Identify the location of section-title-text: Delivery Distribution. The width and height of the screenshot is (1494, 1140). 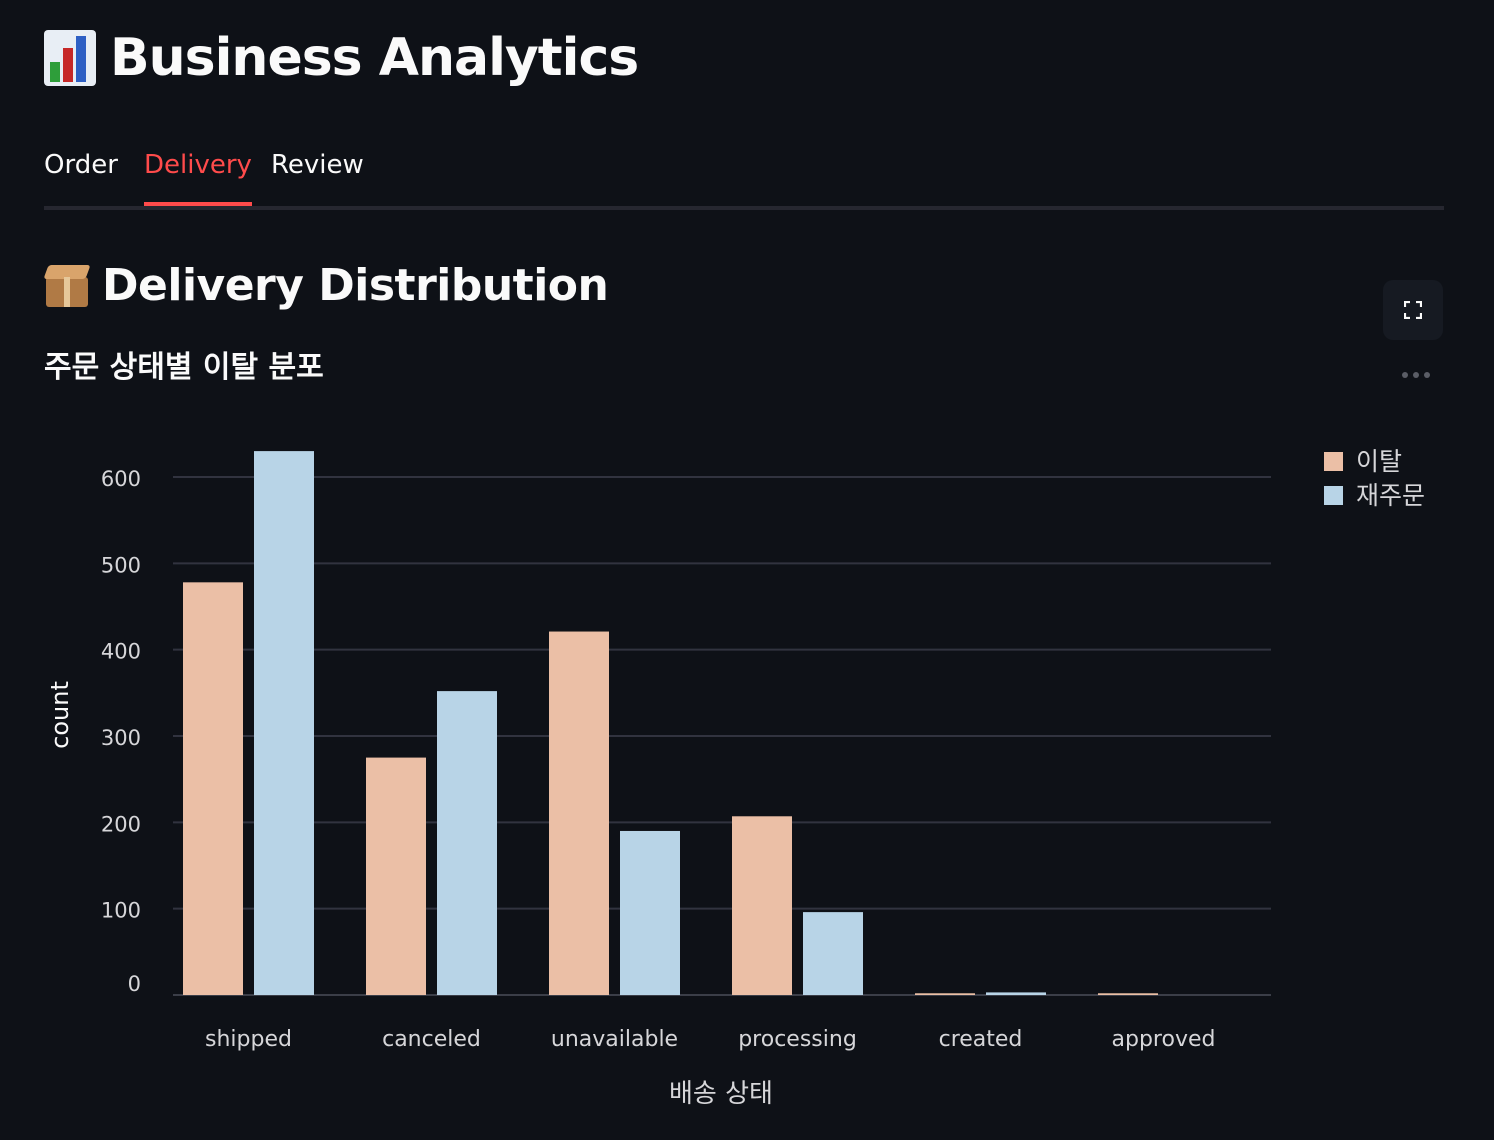
(355, 285).